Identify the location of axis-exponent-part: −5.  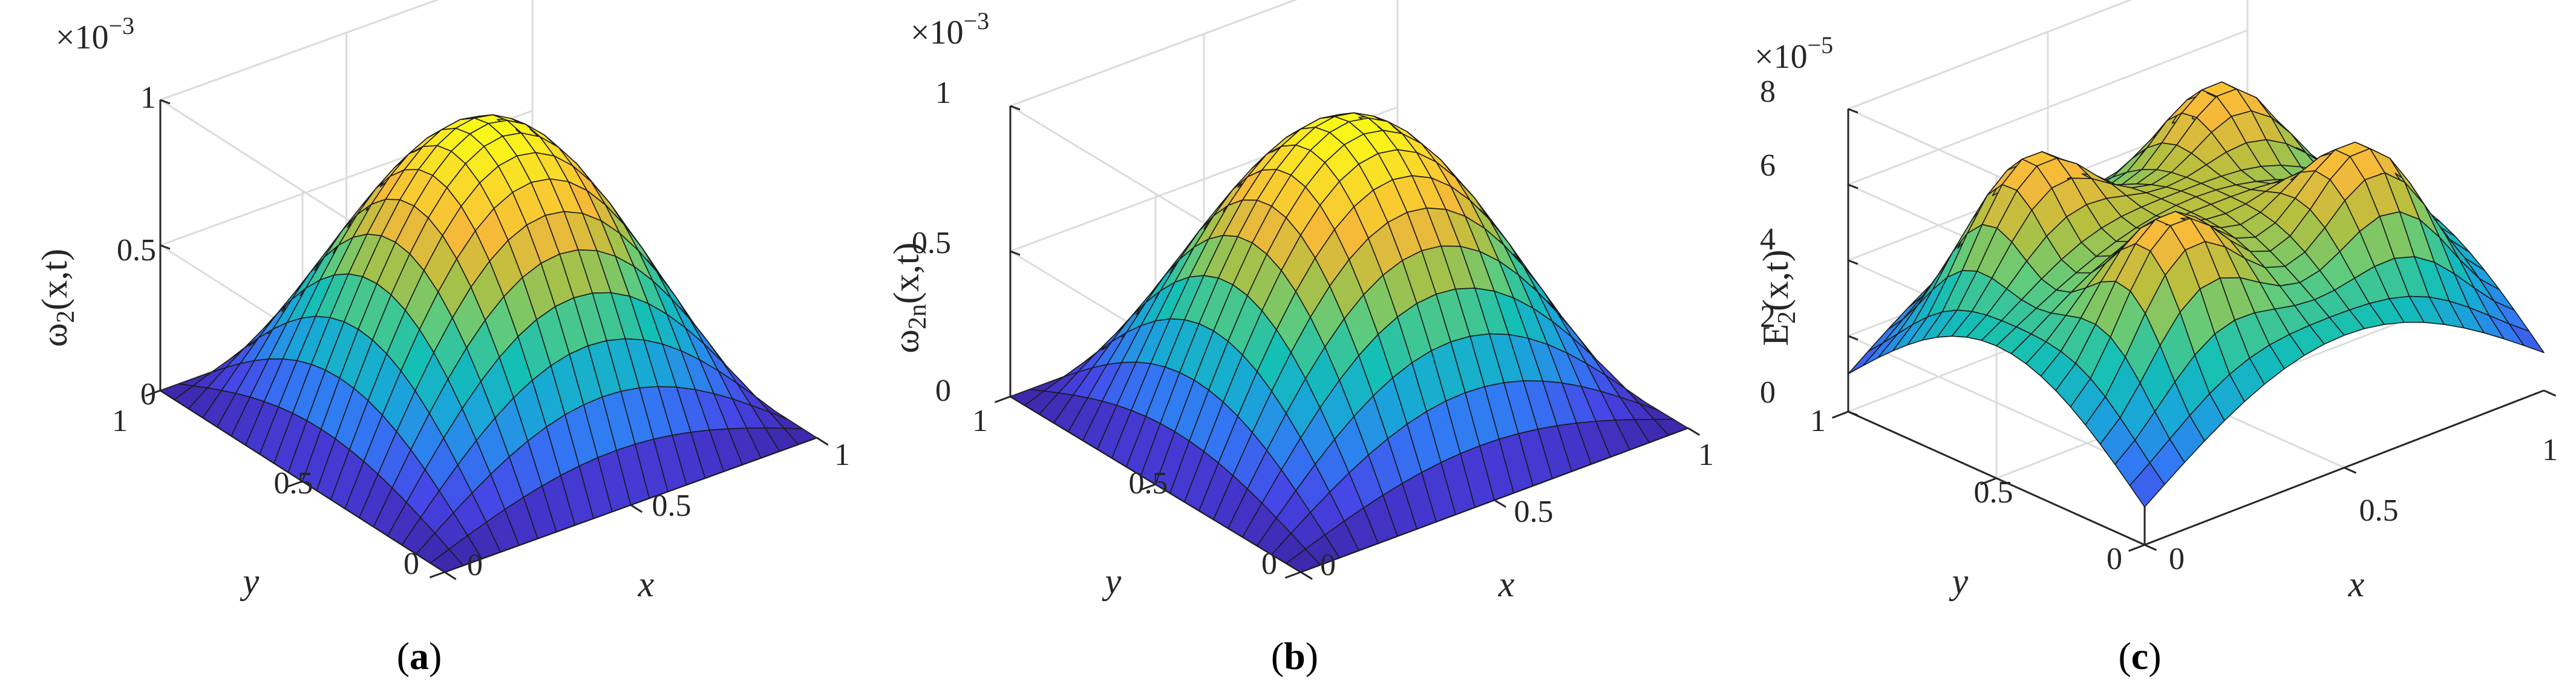
(1821, 45).